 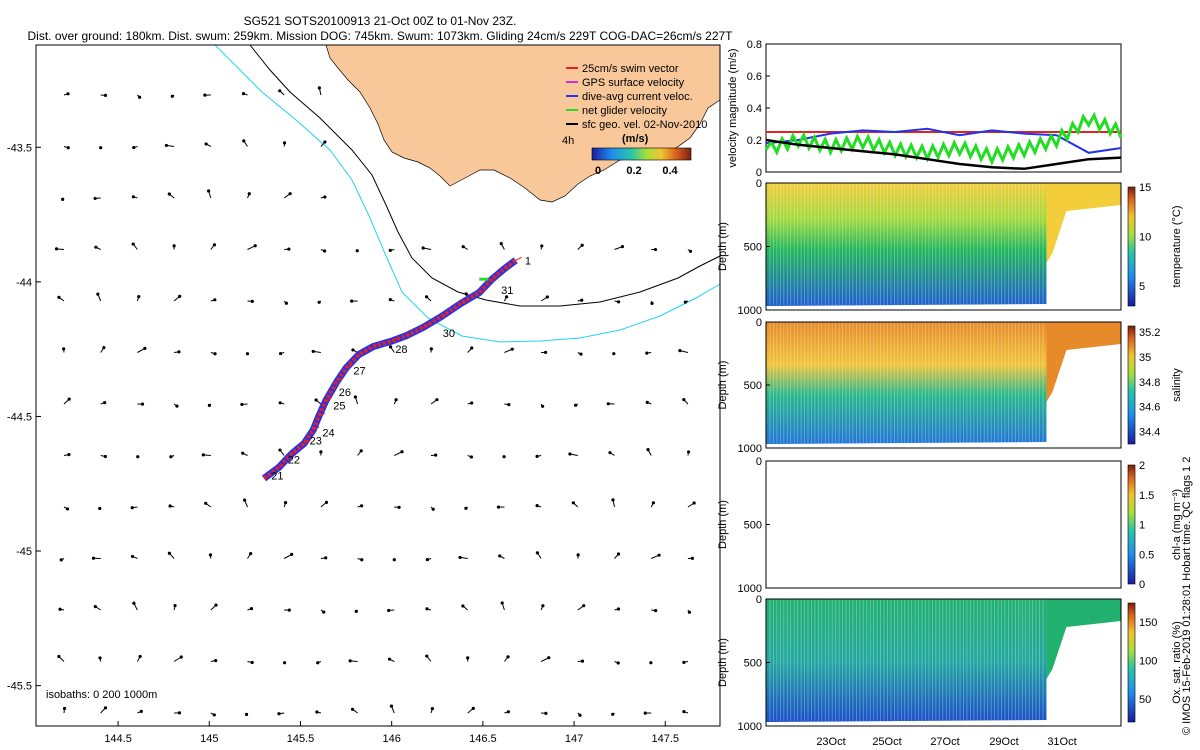 What do you see at coordinates (1145, 358) in the screenshot?
I see `colorbar-tick: 35` at bounding box center [1145, 358].